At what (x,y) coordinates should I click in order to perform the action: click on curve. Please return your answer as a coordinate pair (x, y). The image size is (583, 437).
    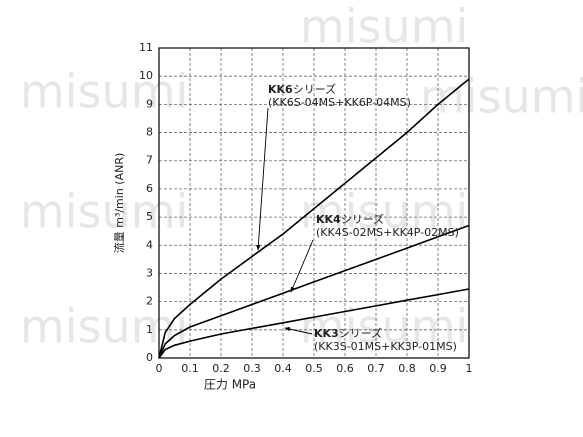
    Looking at the image, I should click on (314, 323).